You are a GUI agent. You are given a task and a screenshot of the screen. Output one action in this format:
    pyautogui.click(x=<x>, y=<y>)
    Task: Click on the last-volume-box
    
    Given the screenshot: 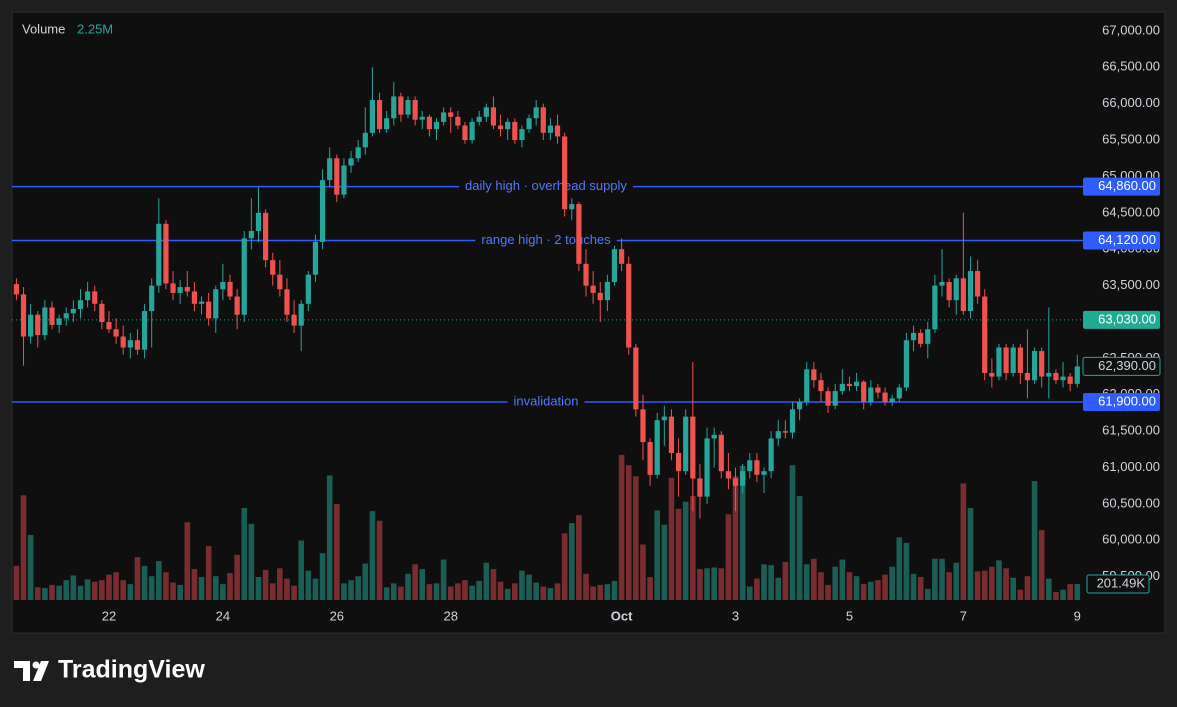 What is the action you would take?
    pyautogui.click(x=1118, y=584)
    